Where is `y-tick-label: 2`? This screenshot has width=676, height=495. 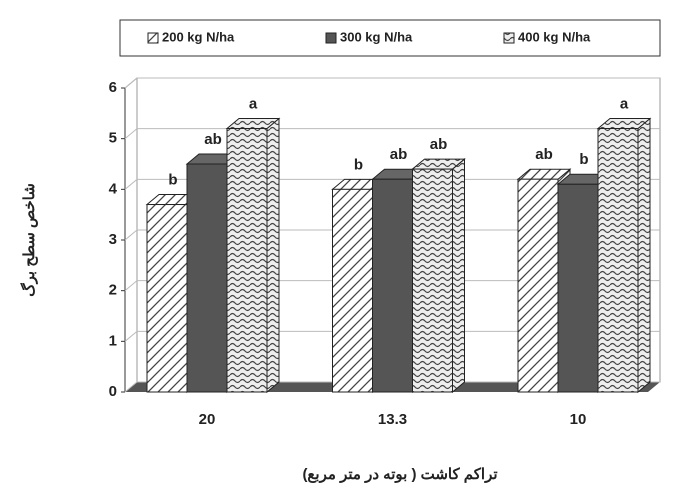 y-tick-label: 2 is located at coordinates (113, 290).